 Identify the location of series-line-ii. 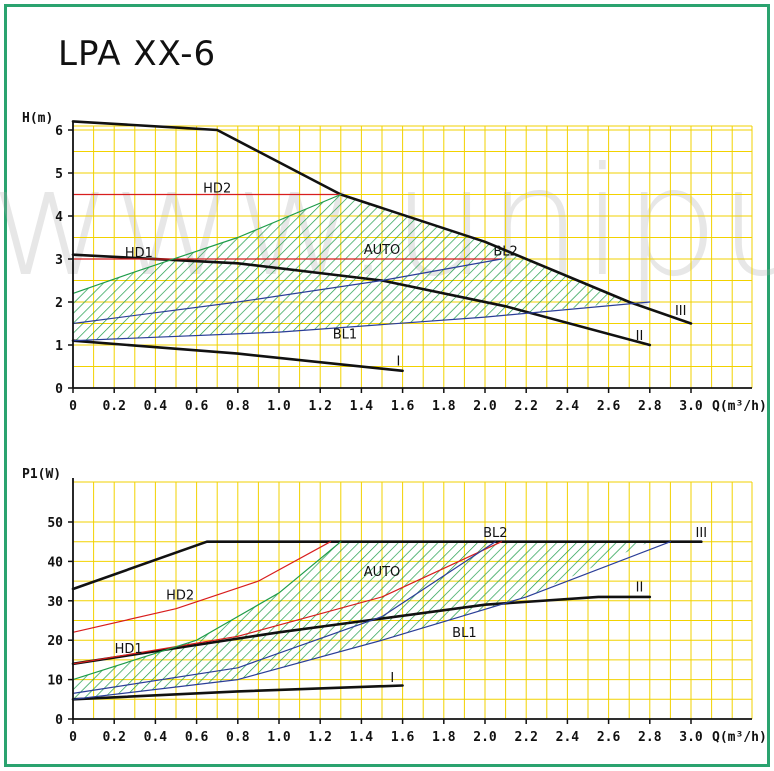
(361, 630).